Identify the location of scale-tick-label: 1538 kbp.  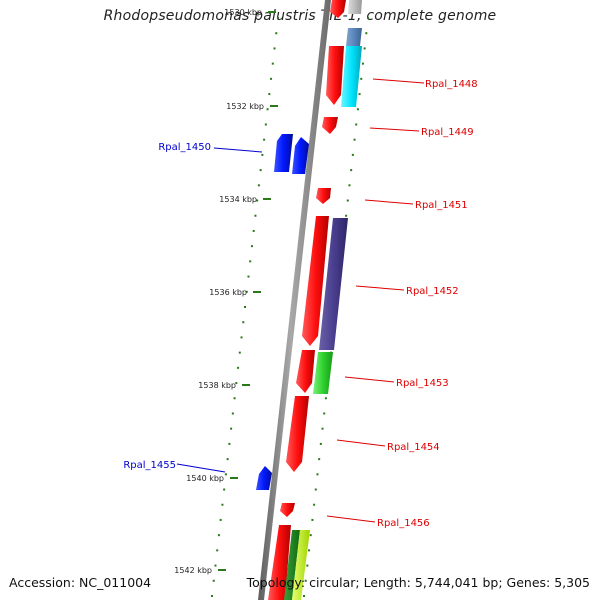
(217, 385).